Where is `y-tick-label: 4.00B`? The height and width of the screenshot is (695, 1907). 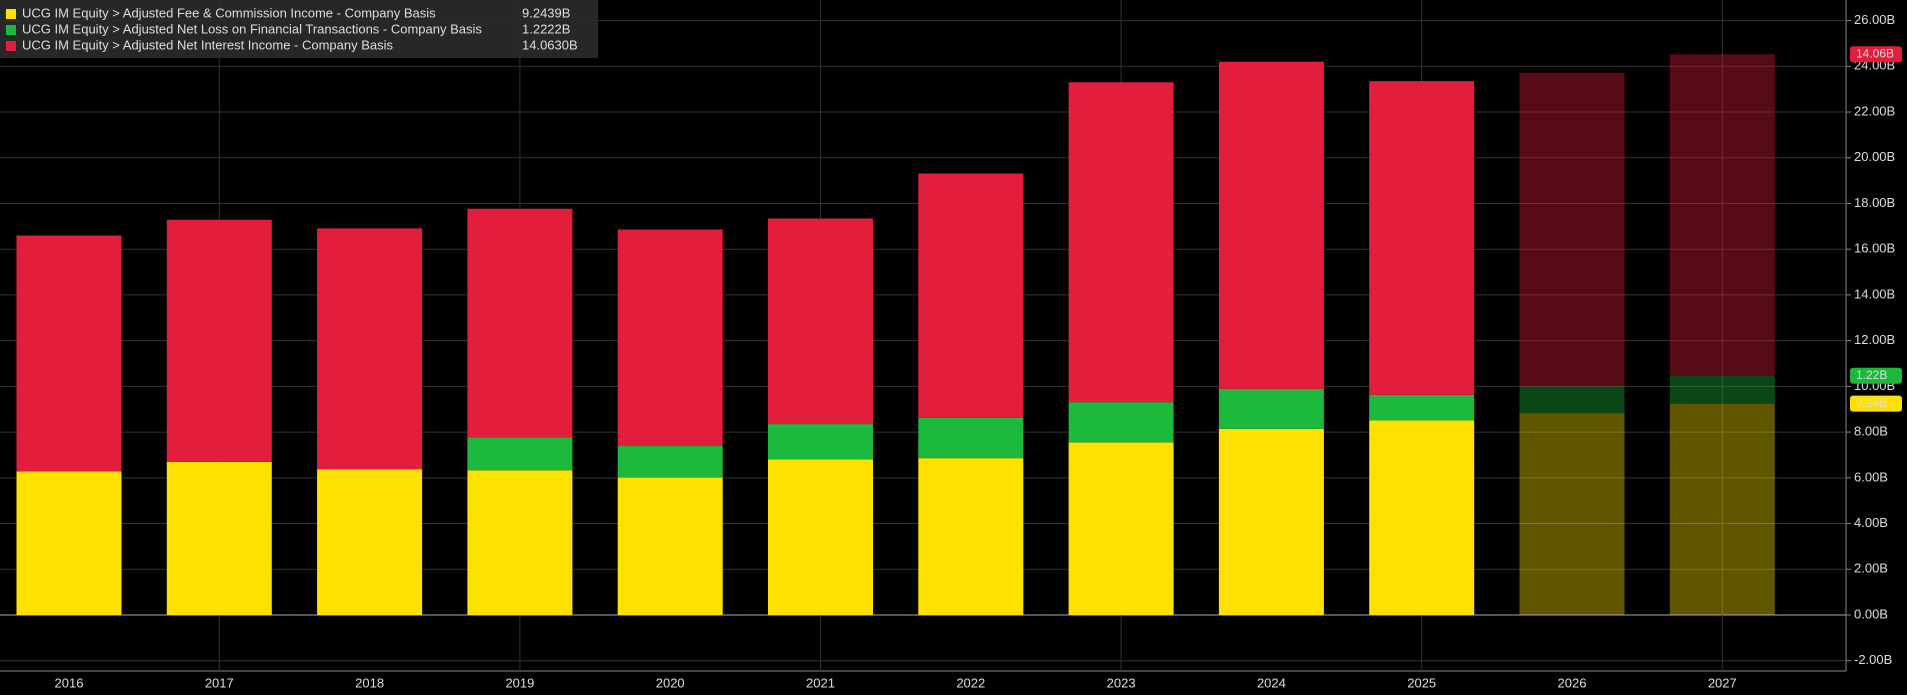 y-tick-label: 4.00B is located at coordinates (1871, 522).